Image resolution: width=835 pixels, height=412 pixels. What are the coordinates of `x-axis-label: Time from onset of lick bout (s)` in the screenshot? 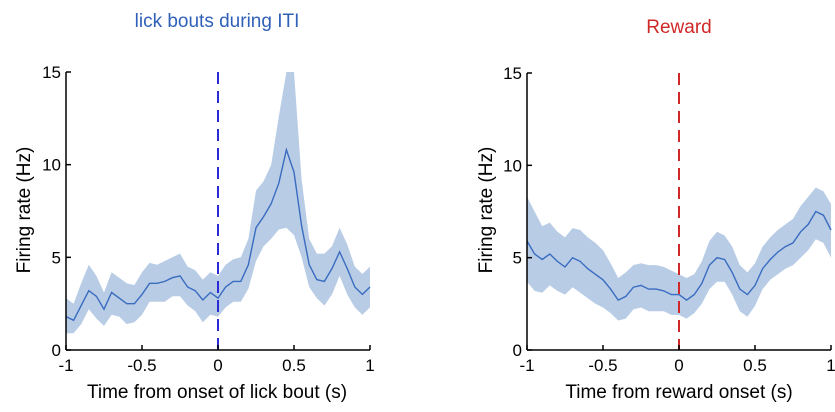 It's located at (217, 392).